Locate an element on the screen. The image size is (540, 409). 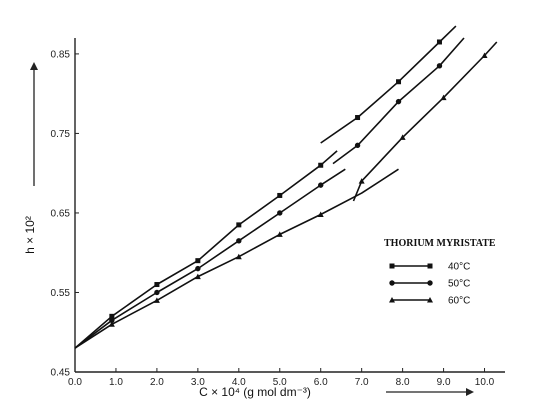
legend-item-50c: 50°C is located at coordinates (429, 284).